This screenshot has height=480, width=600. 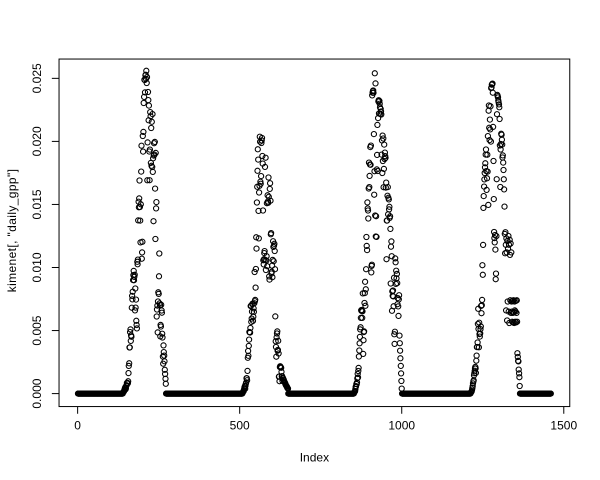 What do you see at coordinates (37, 141) in the screenshot?
I see `svg-text: 0.020` at bounding box center [37, 141].